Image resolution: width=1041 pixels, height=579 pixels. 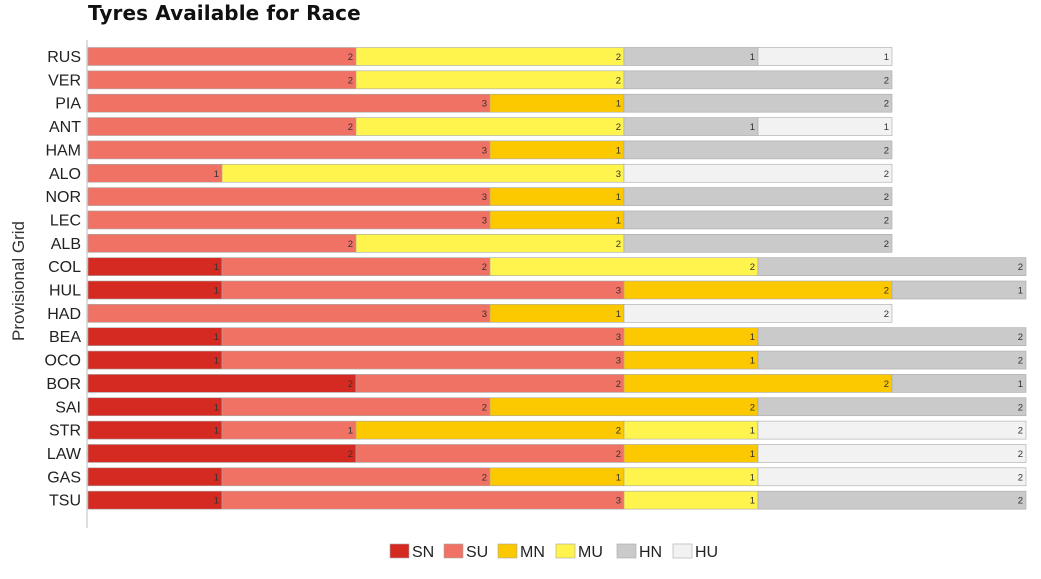 What do you see at coordinates (484, 407) in the screenshot?
I see `data-label-su-sai: 2` at bounding box center [484, 407].